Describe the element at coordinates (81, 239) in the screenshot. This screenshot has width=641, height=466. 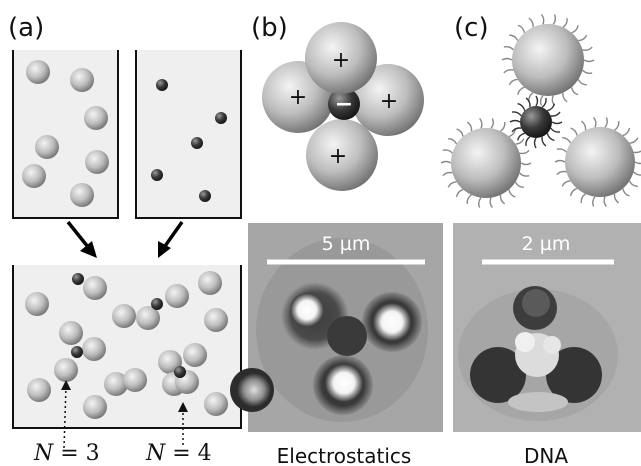
I see `mixing-arrow-left` at that location.